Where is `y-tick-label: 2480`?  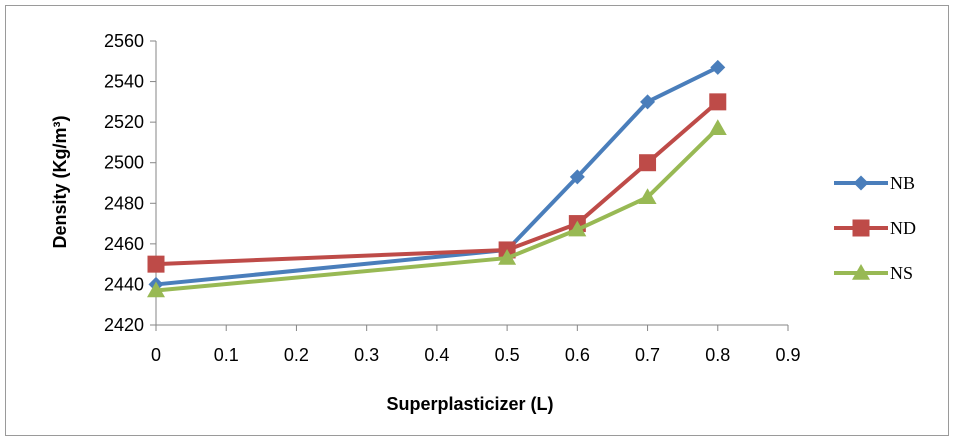 y-tick-label: 2480 is located at coordinates (124, 203).